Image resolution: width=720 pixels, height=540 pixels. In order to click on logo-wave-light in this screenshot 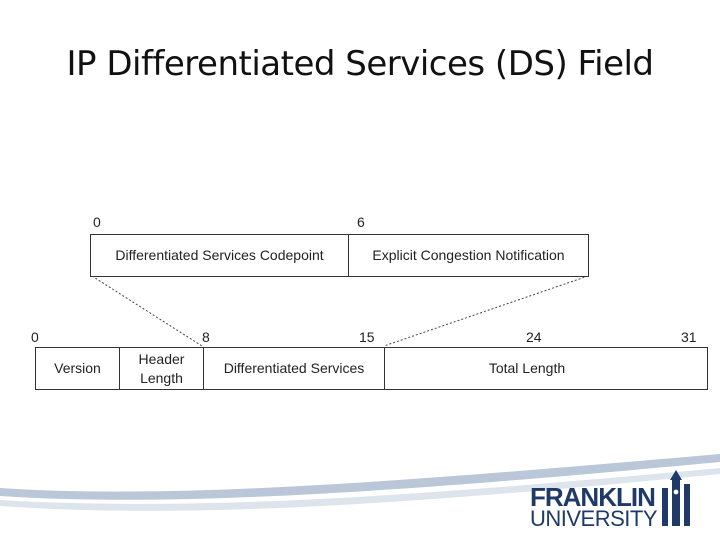, I will do `click(360, 477)`.